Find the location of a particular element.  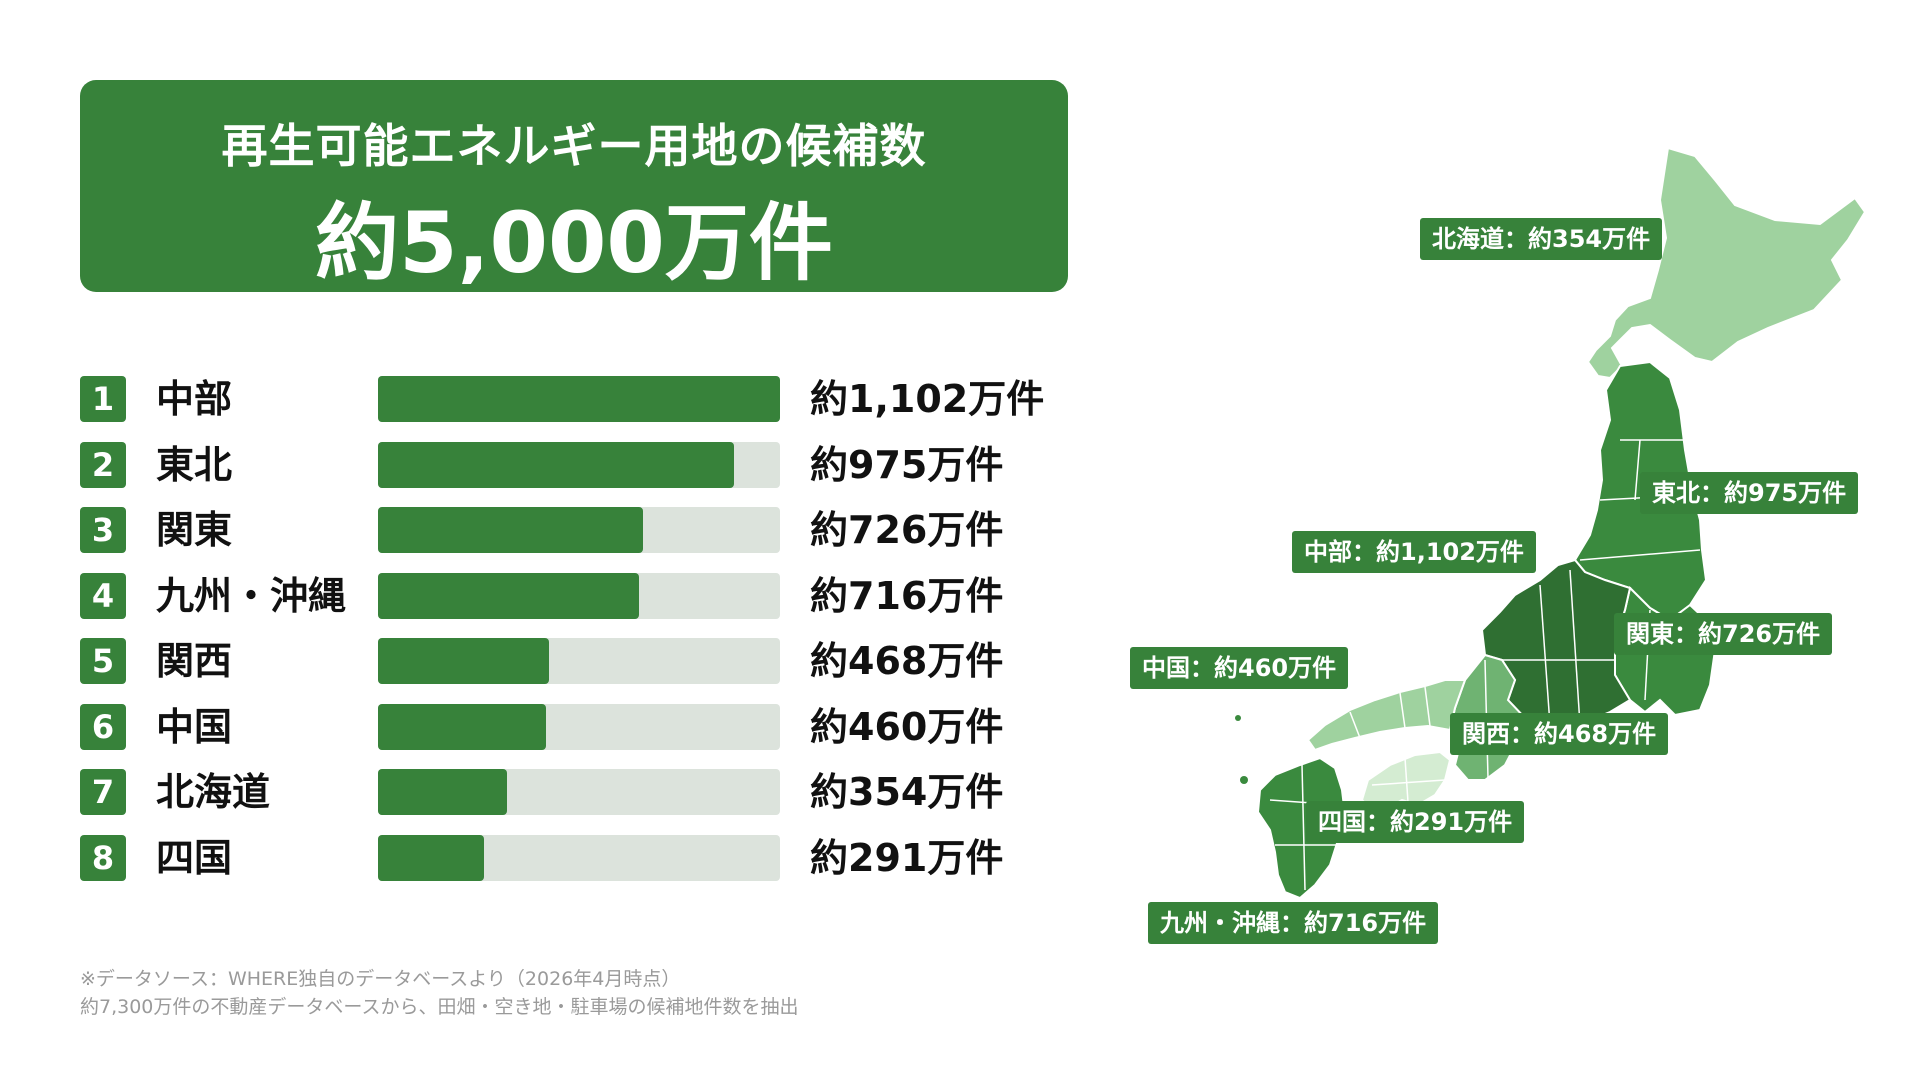

ranking-row: 2 東北 約975万件 is located at coordinates (580, 464).